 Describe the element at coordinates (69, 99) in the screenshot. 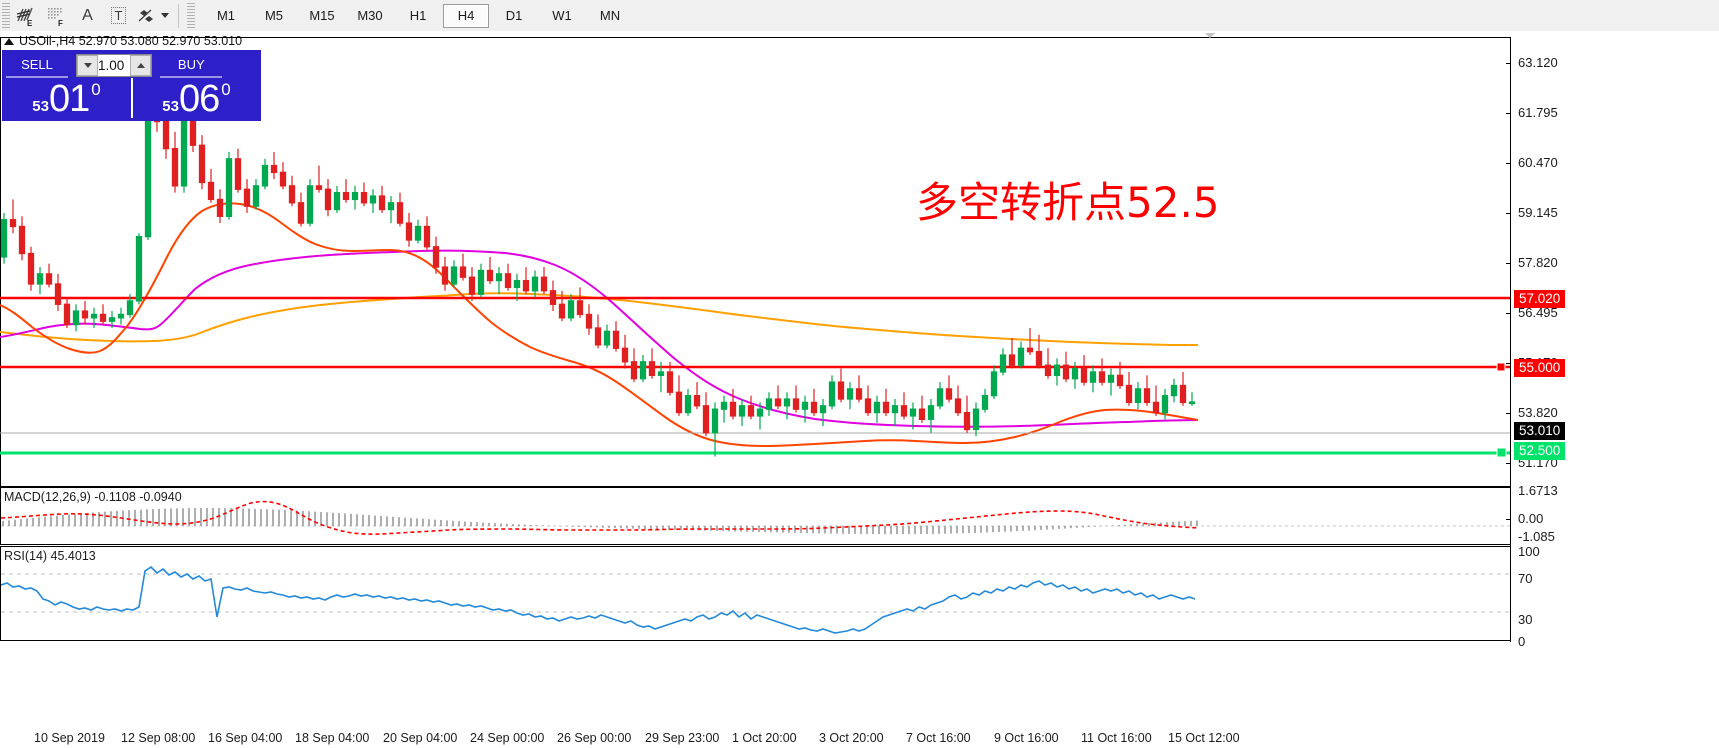

I see `sell-price-pips: 01` at that location.